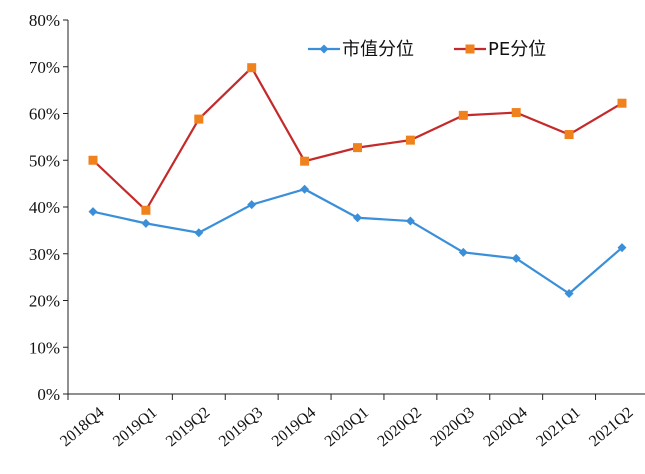  What do you see at coordinates (44, 67) in the screenshot?
I see `y-tick-label: 70%` at bounding box center [44, 67].